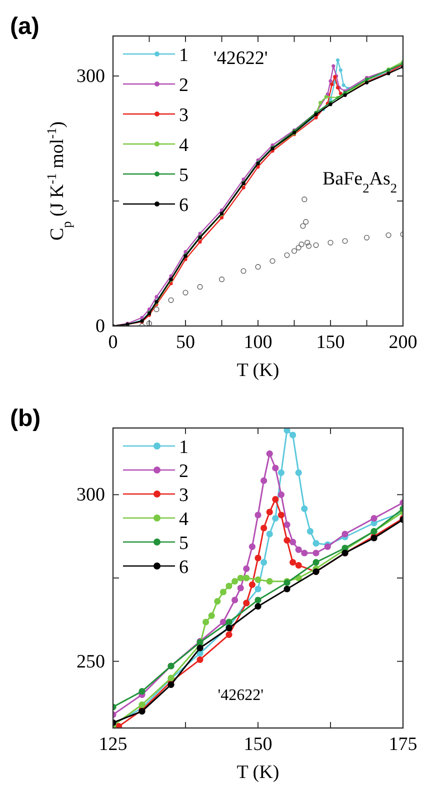 This screenshot has height=800, width=431. What do you see at coordinates (25, 26) in the screenshot?
I see `chart-title: (a)` at bounding box center [25, 26].